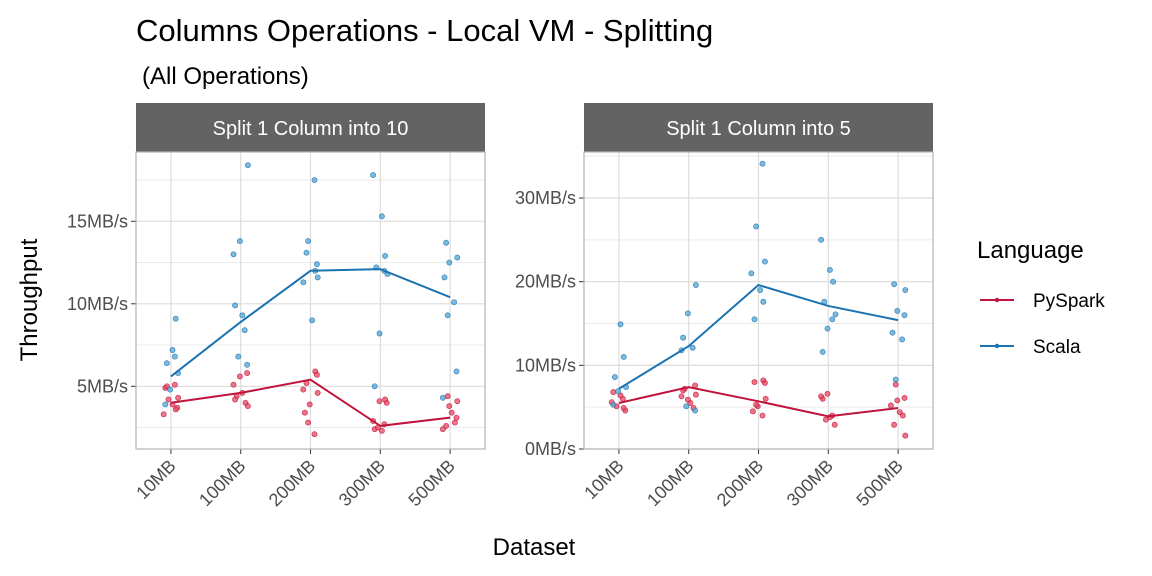 The image size is (1152, 576). I want to click on chart-subtitle: (All Operations), so click(225, 76).